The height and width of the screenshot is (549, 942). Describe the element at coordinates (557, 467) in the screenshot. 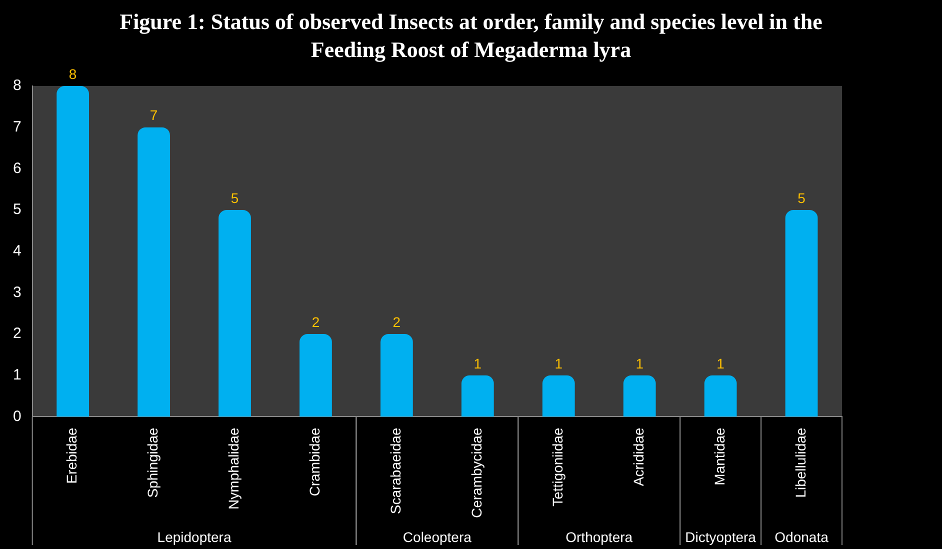

I see `x-tick-label: Tettigoniidae` at that location.